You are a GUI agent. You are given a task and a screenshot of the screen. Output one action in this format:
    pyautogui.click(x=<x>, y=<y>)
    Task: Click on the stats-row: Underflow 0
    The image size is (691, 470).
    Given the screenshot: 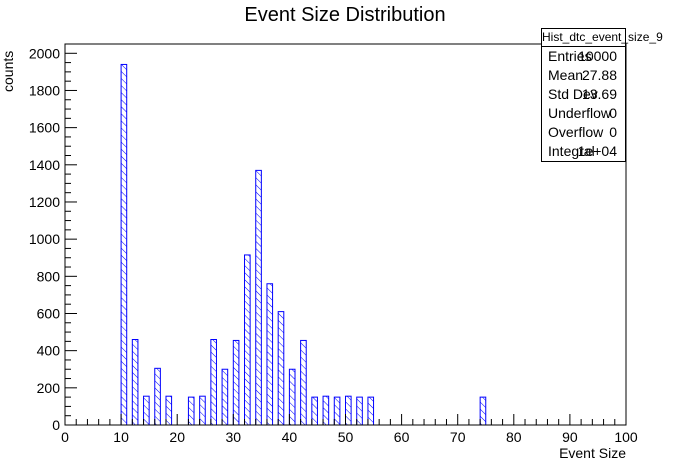 What is the action you would take?
    pyautogui.click(x=583, y=113)
    